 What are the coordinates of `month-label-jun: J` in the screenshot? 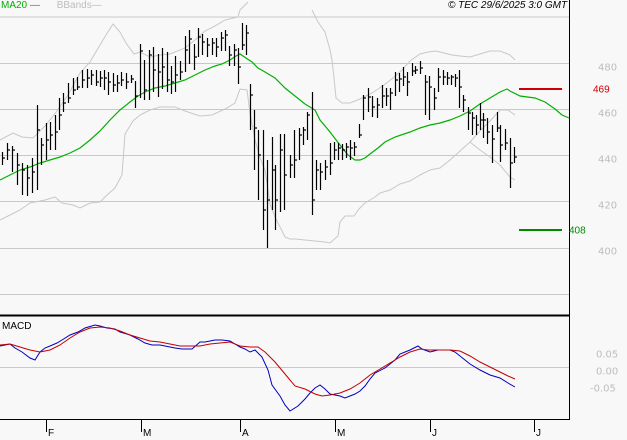 It's located at (434, 433).